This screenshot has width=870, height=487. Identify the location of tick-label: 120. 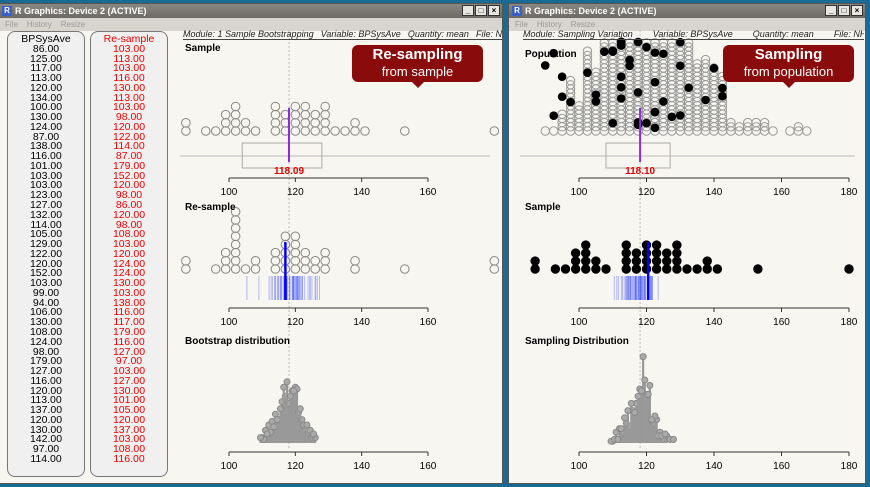
(295, 322).